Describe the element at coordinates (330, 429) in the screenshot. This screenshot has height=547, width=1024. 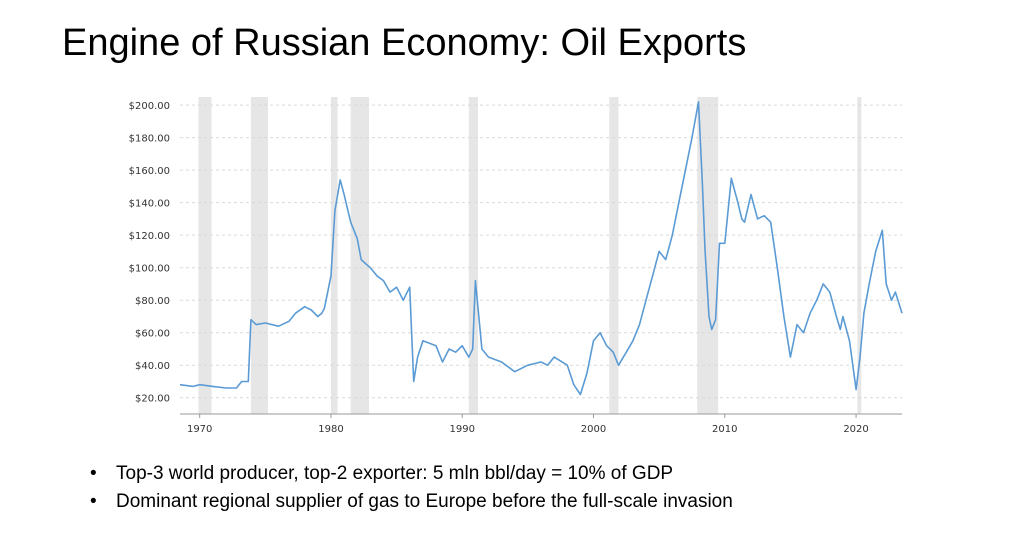
I see `x-tick-label: 1980` at that location.